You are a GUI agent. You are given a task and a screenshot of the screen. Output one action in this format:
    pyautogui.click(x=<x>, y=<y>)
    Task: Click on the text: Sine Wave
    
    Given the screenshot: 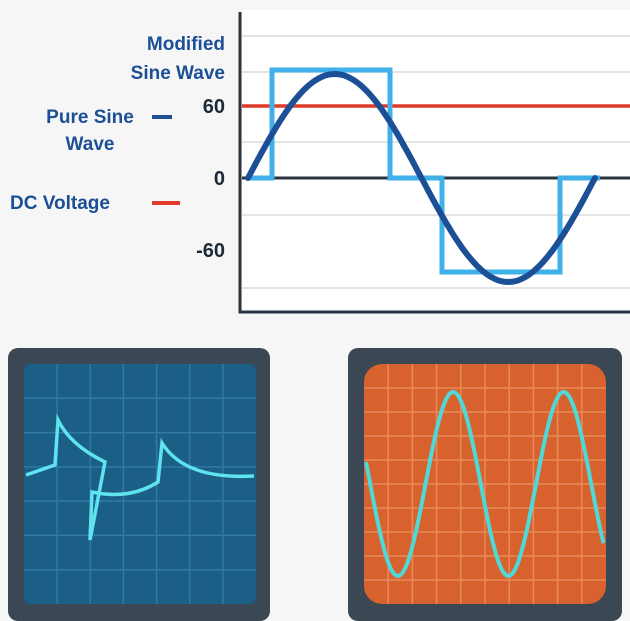 What is the action you would take?
    pyautogui.click(x=178, y=73)
    